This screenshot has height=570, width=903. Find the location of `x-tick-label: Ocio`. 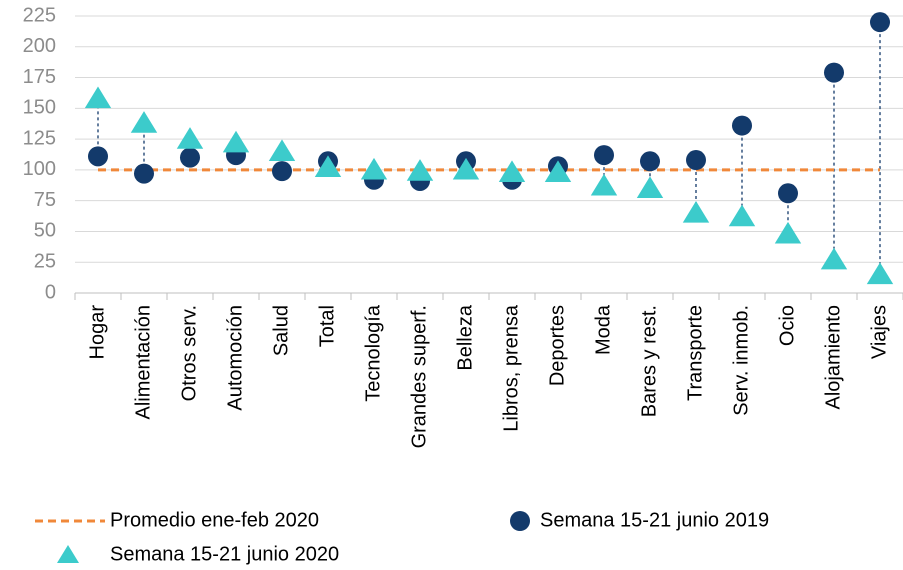

x-tick-label: Ocio is located at coordinates (787, 325).